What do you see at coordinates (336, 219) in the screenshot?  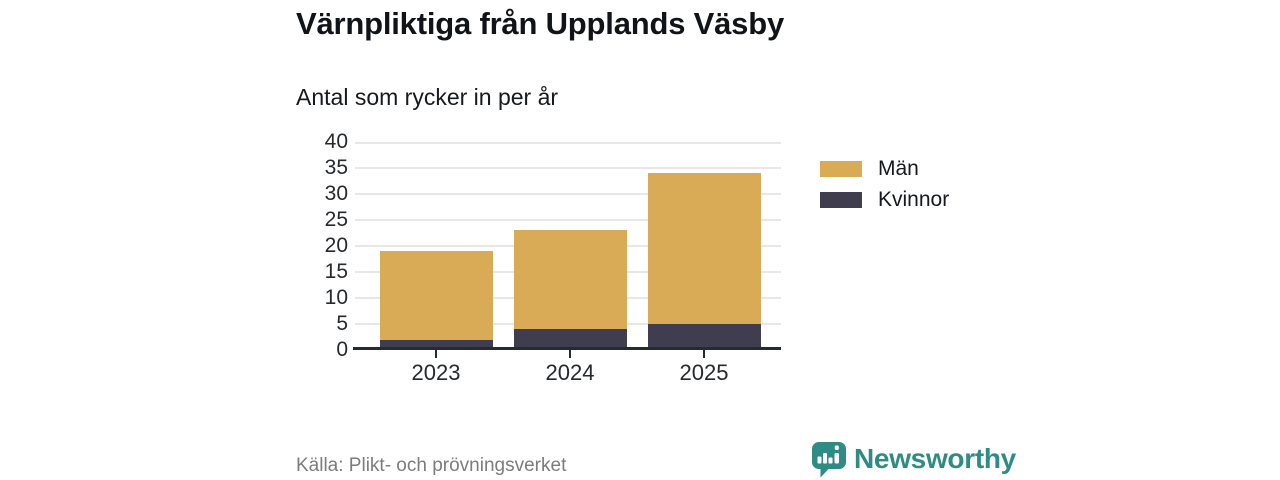 I see `y-axis-label-25: 25` at bounding box center [336, 219].